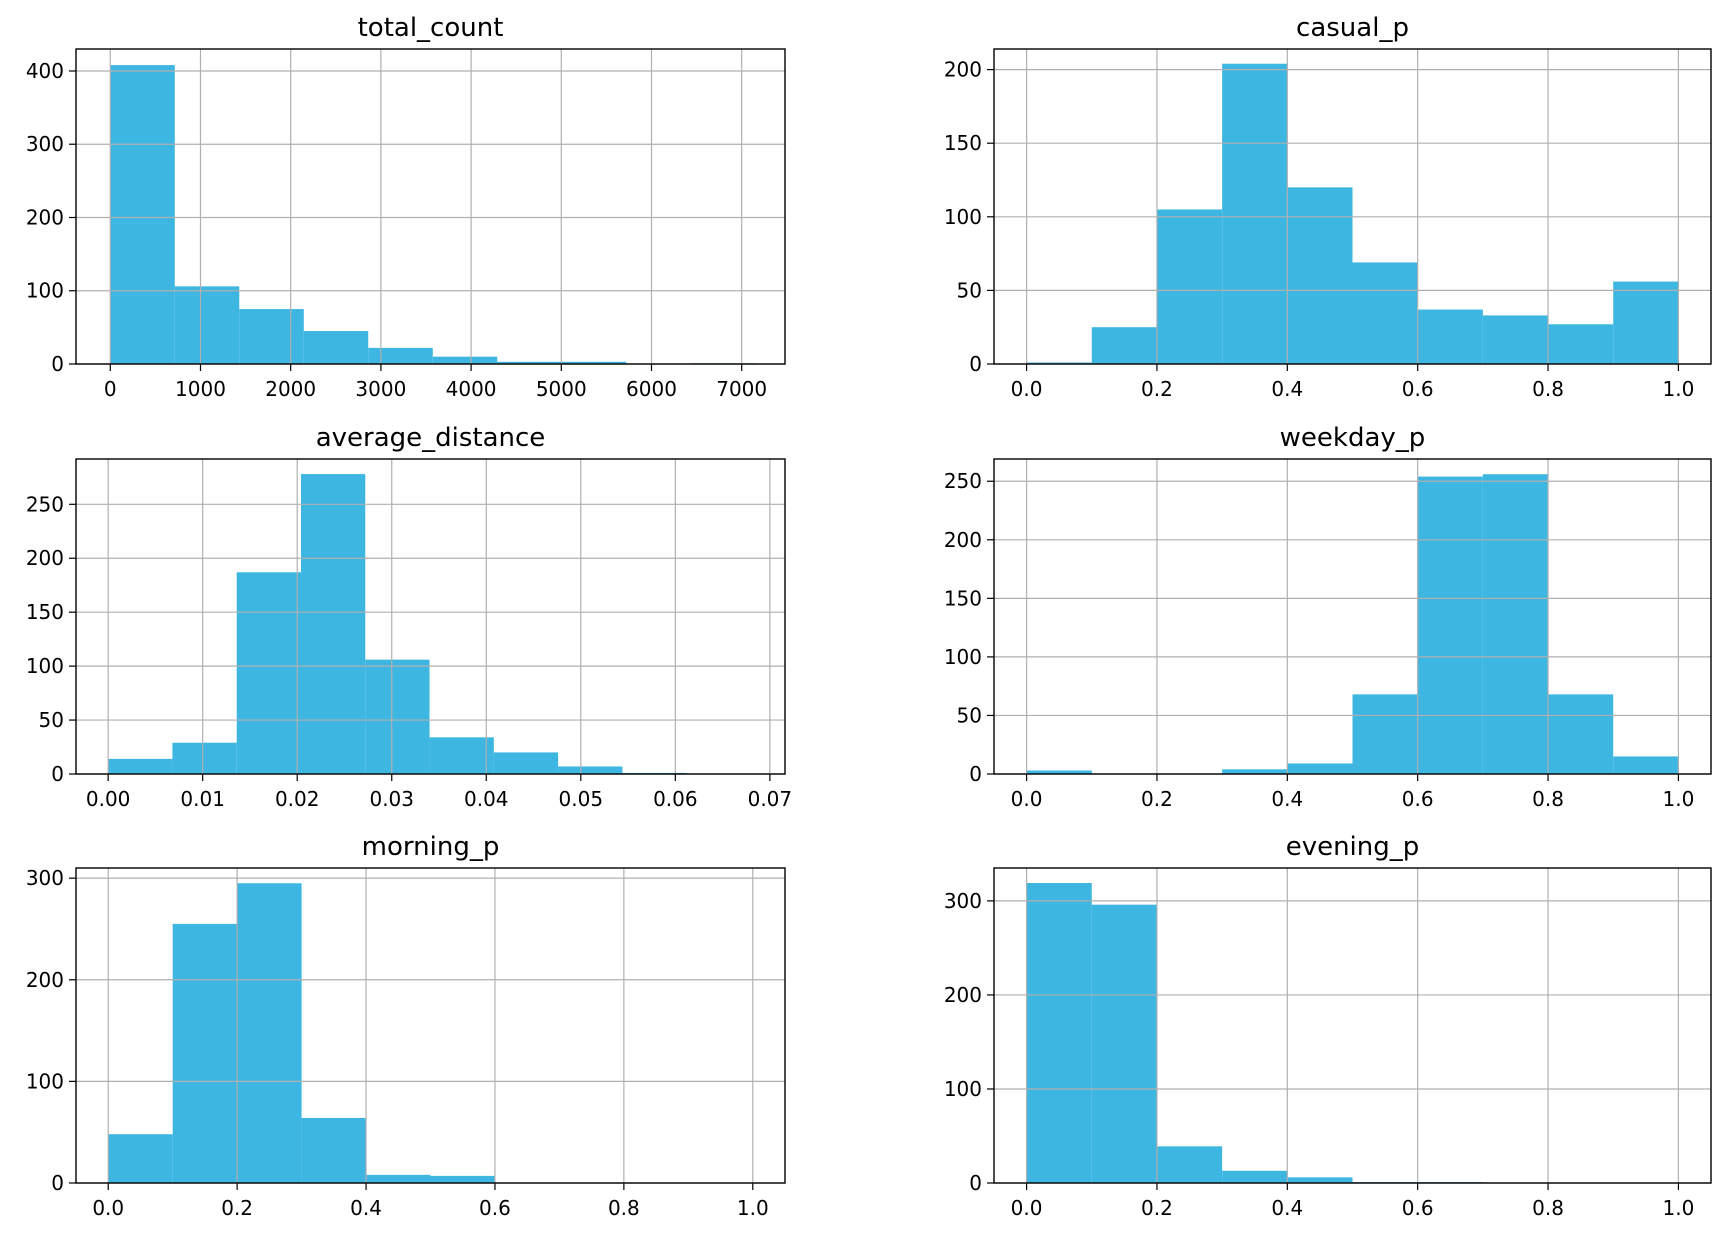 The height and width of the screenshot is (1236, 1719). What do you see at coordinates (486, 799) in the screenshot?
I see `x-tick-label: 0.04` at bounding box center [486, 799].